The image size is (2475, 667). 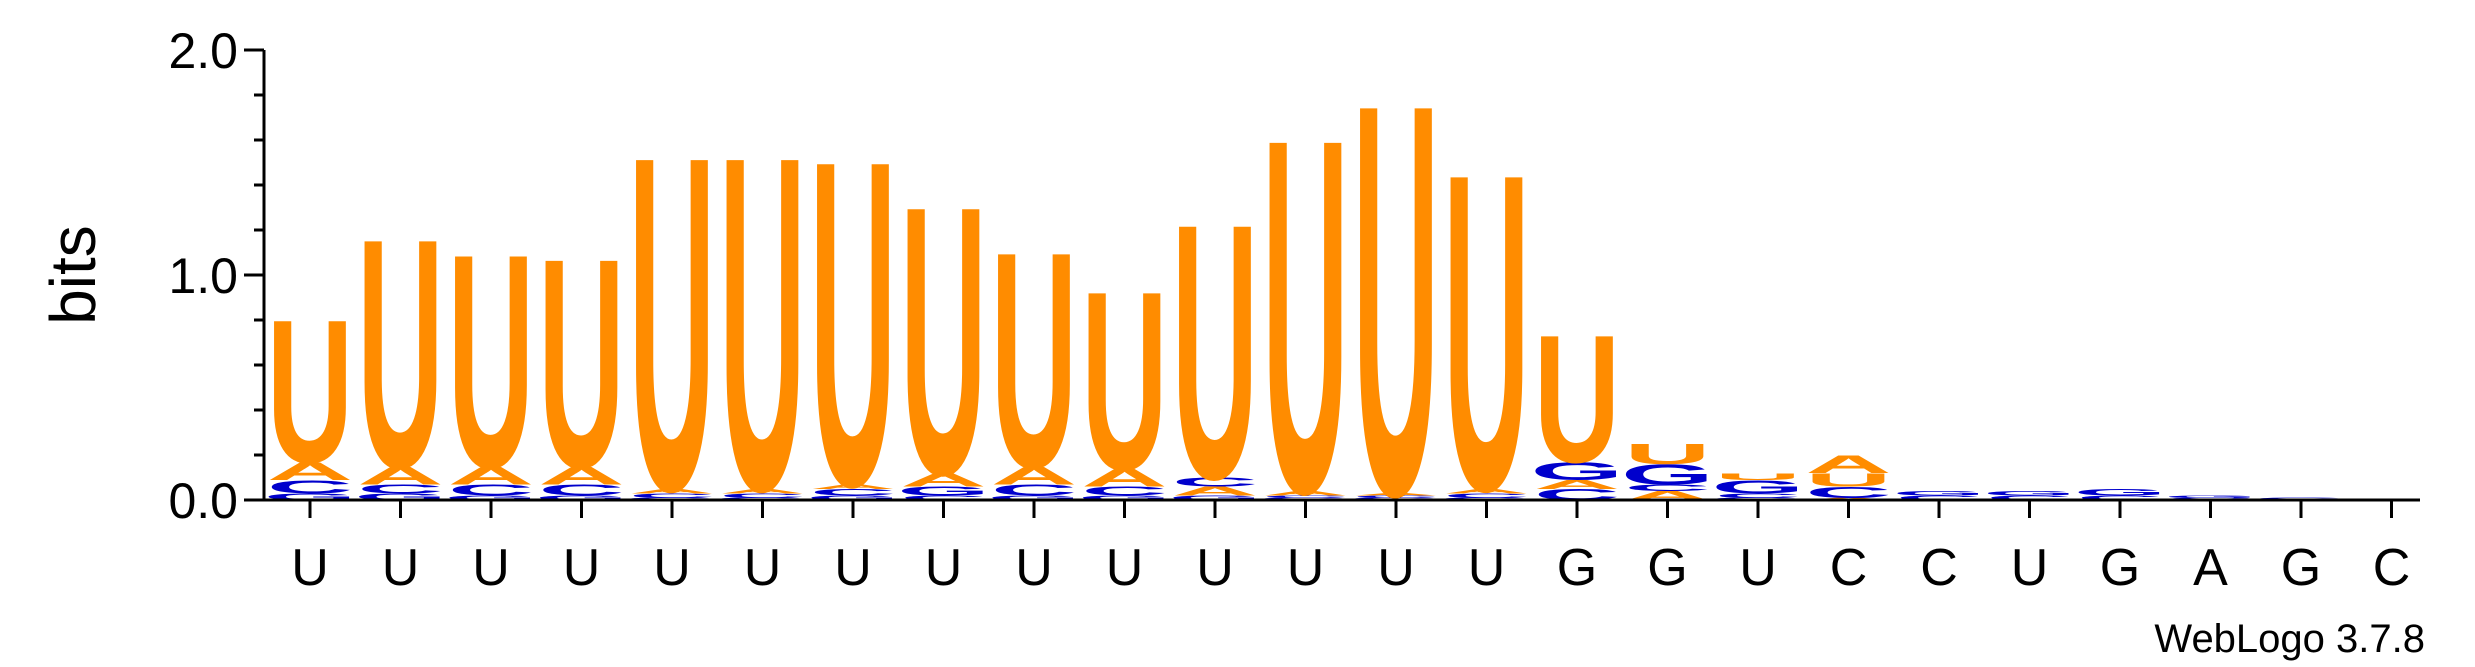 I want to click on y-tick-label: 1.0, so click(x=203, y=276).